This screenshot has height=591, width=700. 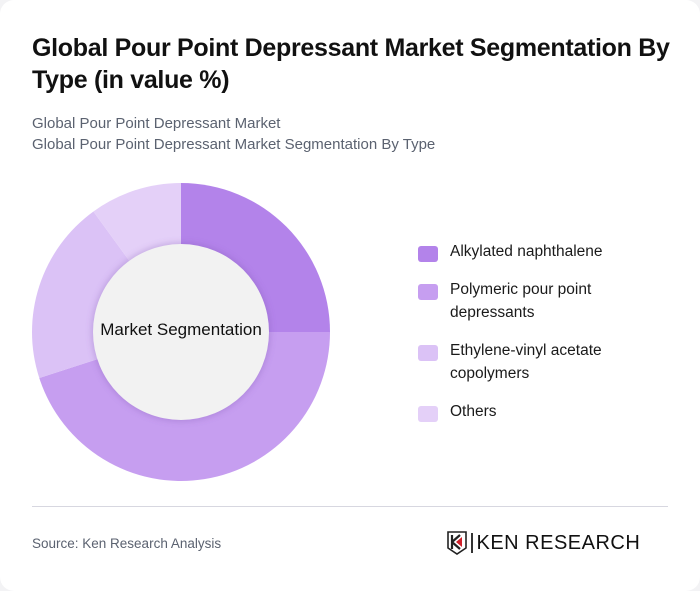 I want to click on ken-research-logo: KEN RESEARCH, so click(x=543, y=543).